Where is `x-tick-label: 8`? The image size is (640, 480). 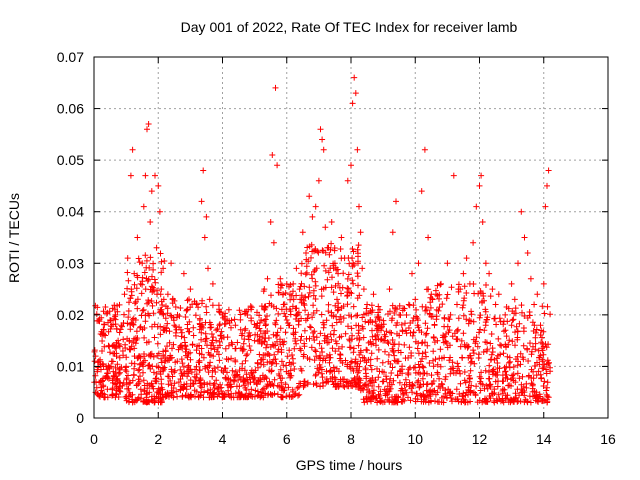
x-tick-label: 8 is located at coordinates (351, 439).